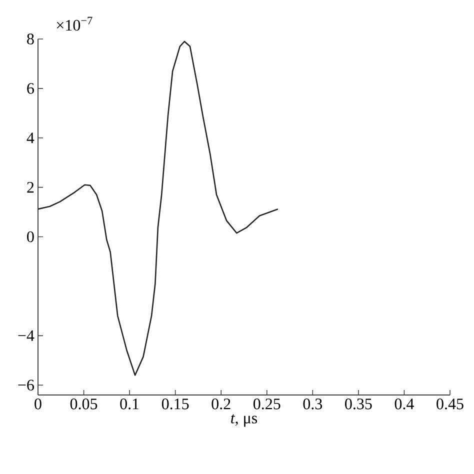  I want to click on y-tick-label: −6, so click(26, 385).